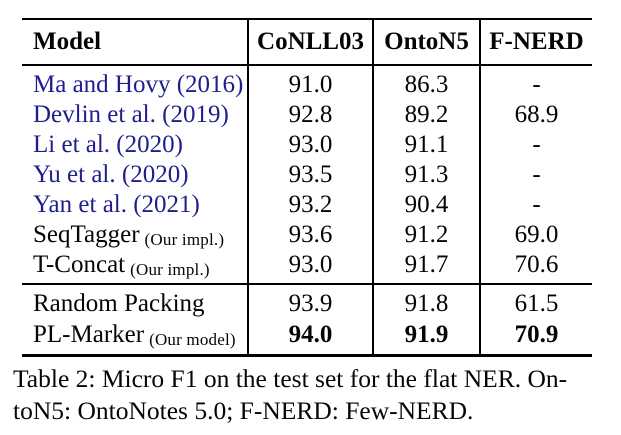 Image resolution: width=621 pixels, height=435 pixels. What do you see at coordinates (426, 267) in the screenshot?
I see `score-cell: 91.7` at bounding box center [426, 267].